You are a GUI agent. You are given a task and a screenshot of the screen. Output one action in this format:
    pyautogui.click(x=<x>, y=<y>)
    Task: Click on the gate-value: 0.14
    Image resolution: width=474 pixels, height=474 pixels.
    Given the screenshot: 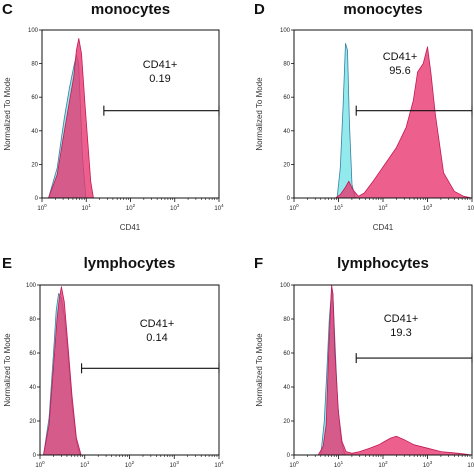 What is the action you would take?
    pyautogui.click(x=156, y=338)
    